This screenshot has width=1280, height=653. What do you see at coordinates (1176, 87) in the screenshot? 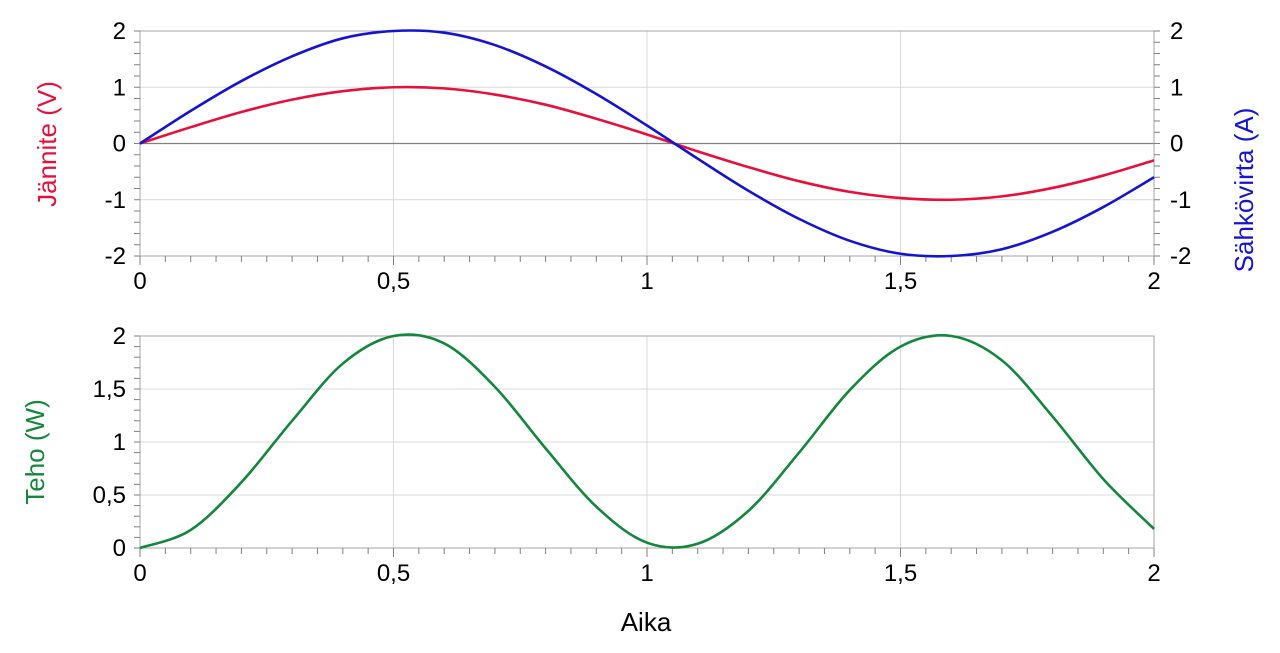
I see `right-y-tick-label: 1` at bounding box center [1176, 87].